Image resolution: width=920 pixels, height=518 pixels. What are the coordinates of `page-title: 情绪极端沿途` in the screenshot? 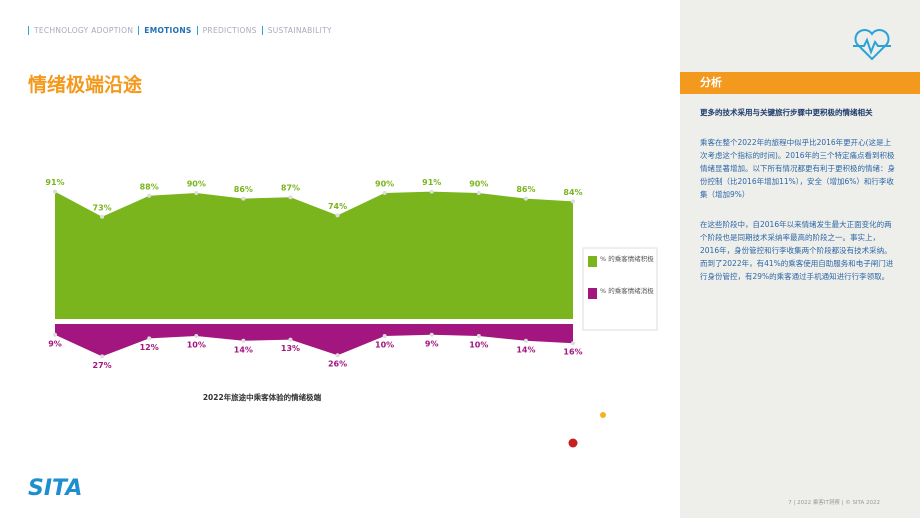 It's located at (85, 85).